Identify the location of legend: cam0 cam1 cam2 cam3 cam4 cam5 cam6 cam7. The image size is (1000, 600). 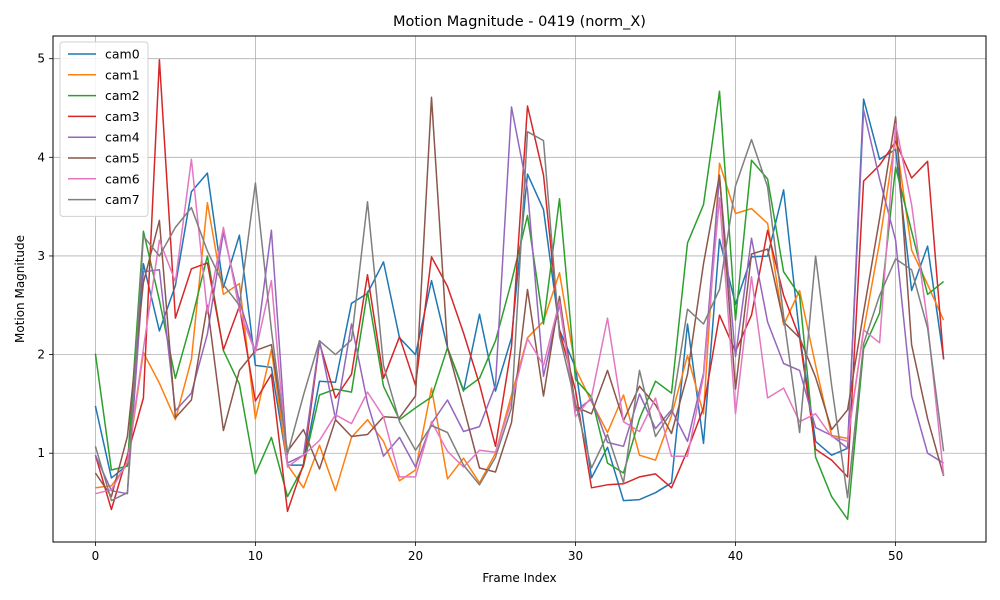
(104, 129).